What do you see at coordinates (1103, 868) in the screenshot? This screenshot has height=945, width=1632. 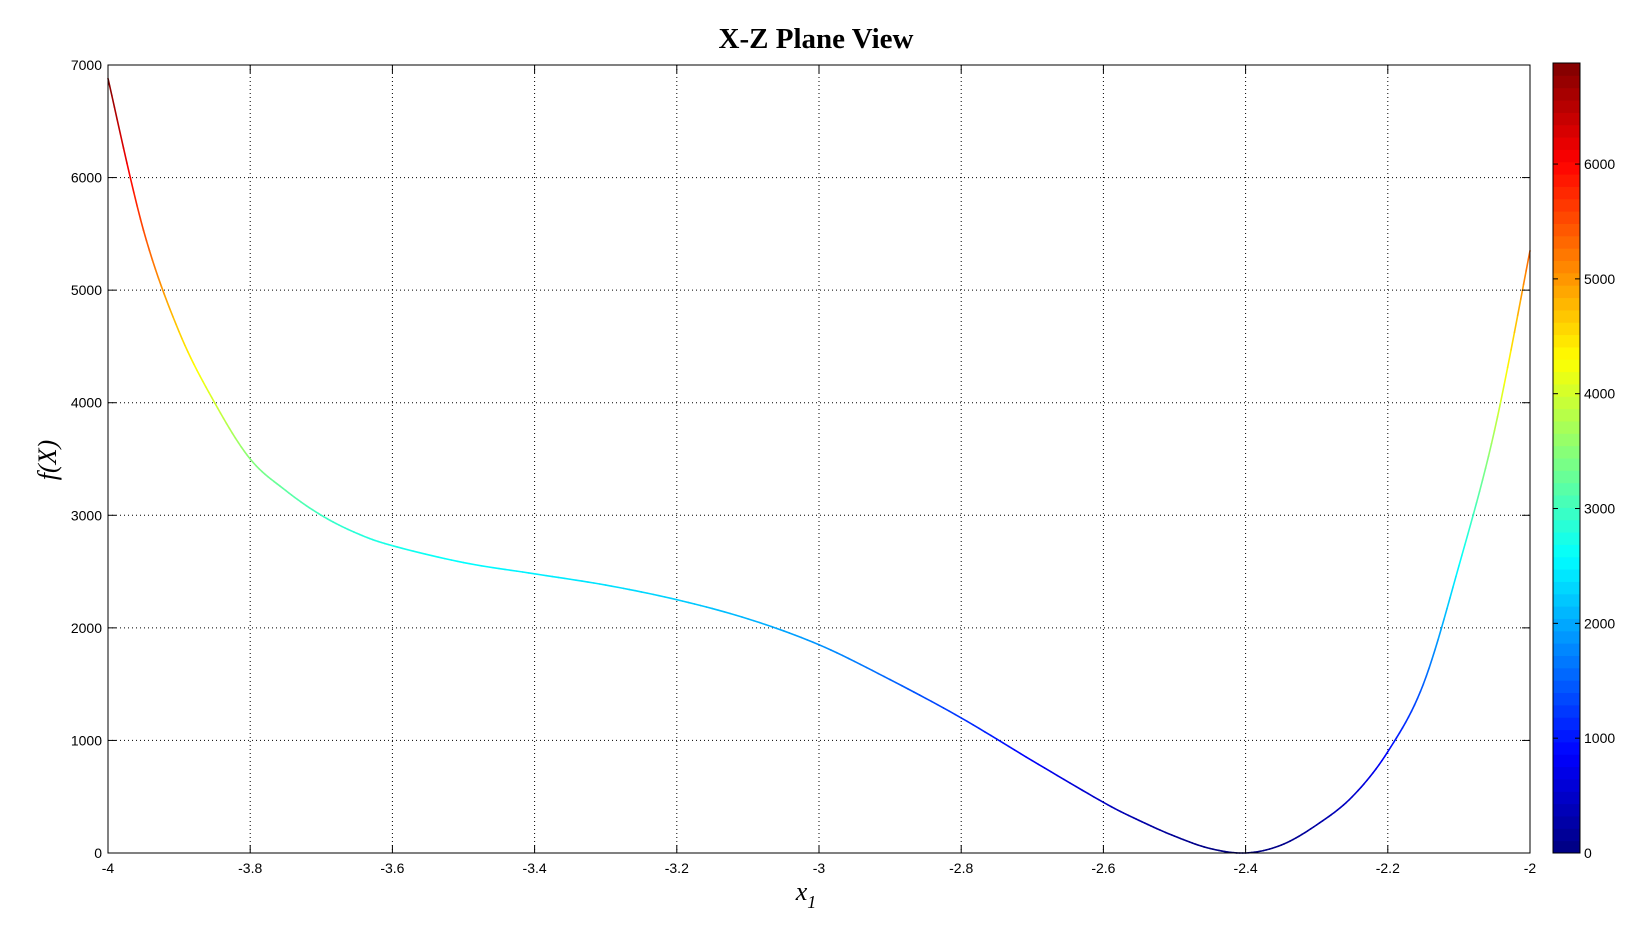 I see `x-tick-label: -2.6` at bounding box center [1103, 868].